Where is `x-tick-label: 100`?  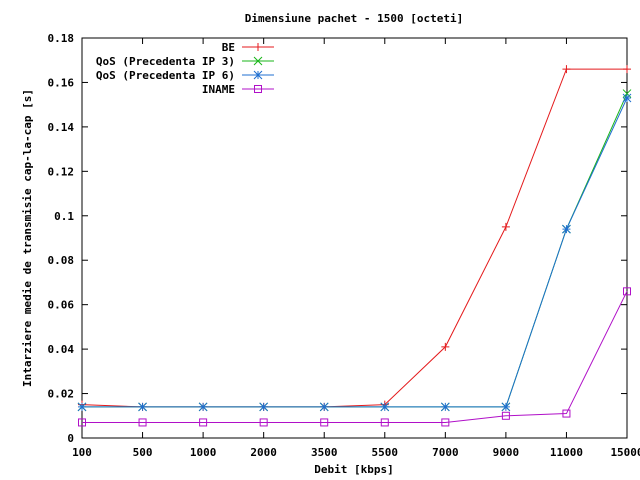 x-tick-label: 100 is located at coordinates (82, 452).